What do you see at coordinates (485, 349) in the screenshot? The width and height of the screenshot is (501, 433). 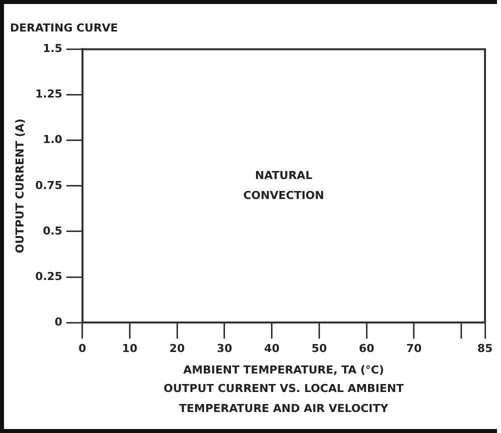 I see `x-tick-label: 85` at bounding box center [485, 349].